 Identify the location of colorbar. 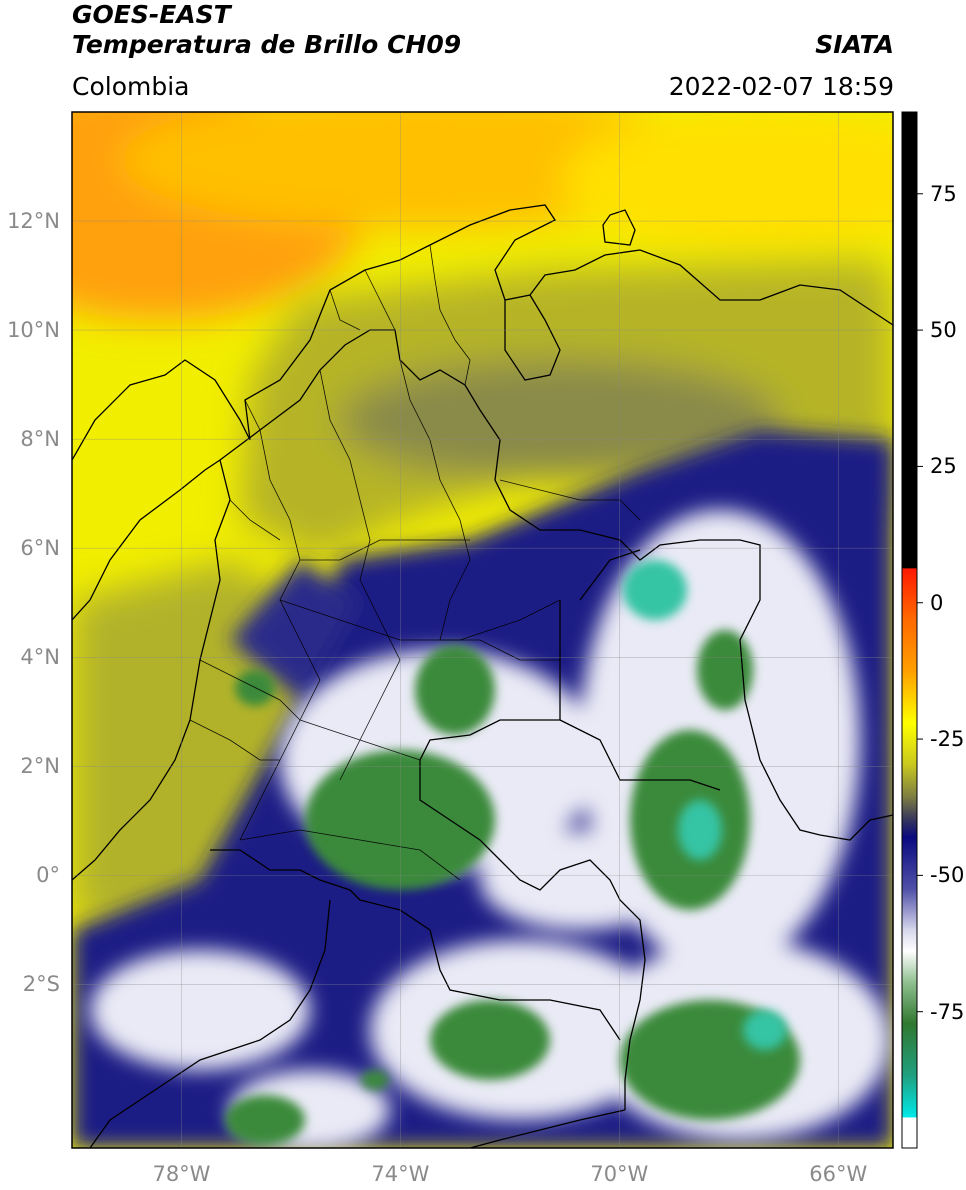
(909, 630).